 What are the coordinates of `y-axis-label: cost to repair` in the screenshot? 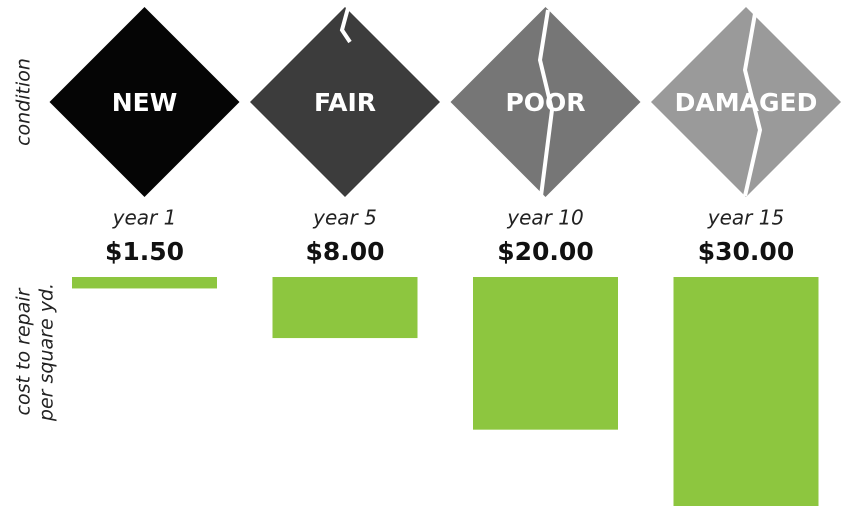 It's located at (24, 351).